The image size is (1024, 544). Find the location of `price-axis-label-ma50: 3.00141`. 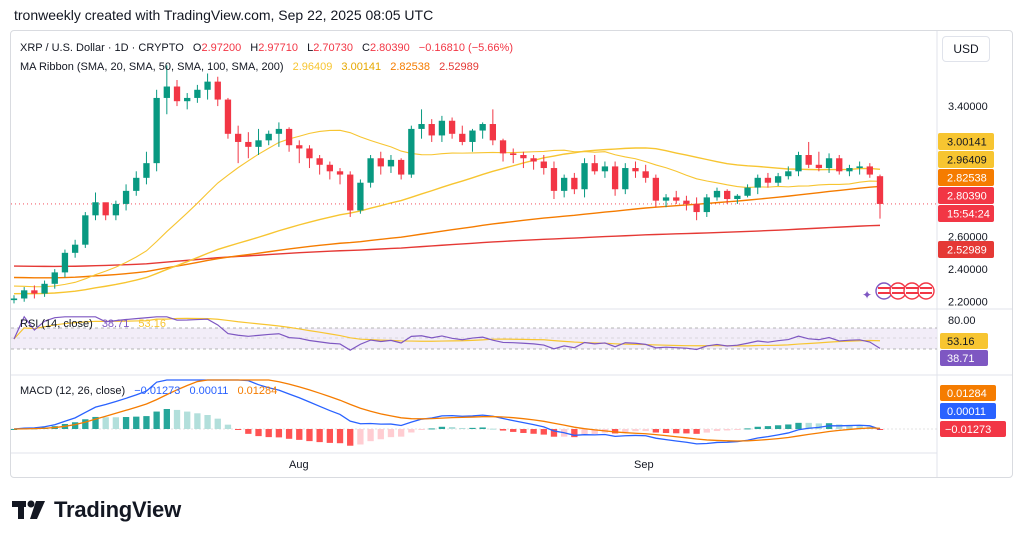

price-axis-label-ma50: 3.00141 is located at coordinates (967, 143).